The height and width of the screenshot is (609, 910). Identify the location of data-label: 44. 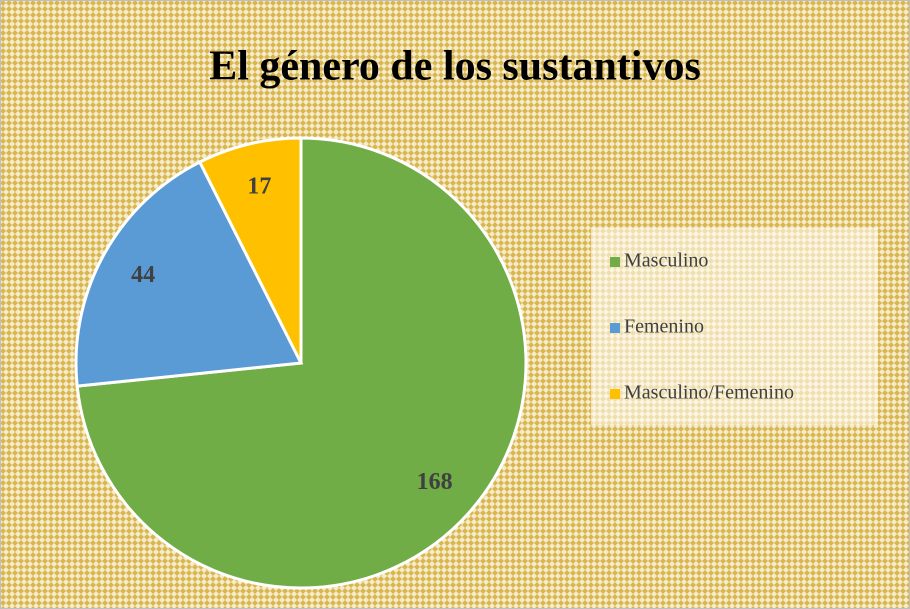
(143, 275).